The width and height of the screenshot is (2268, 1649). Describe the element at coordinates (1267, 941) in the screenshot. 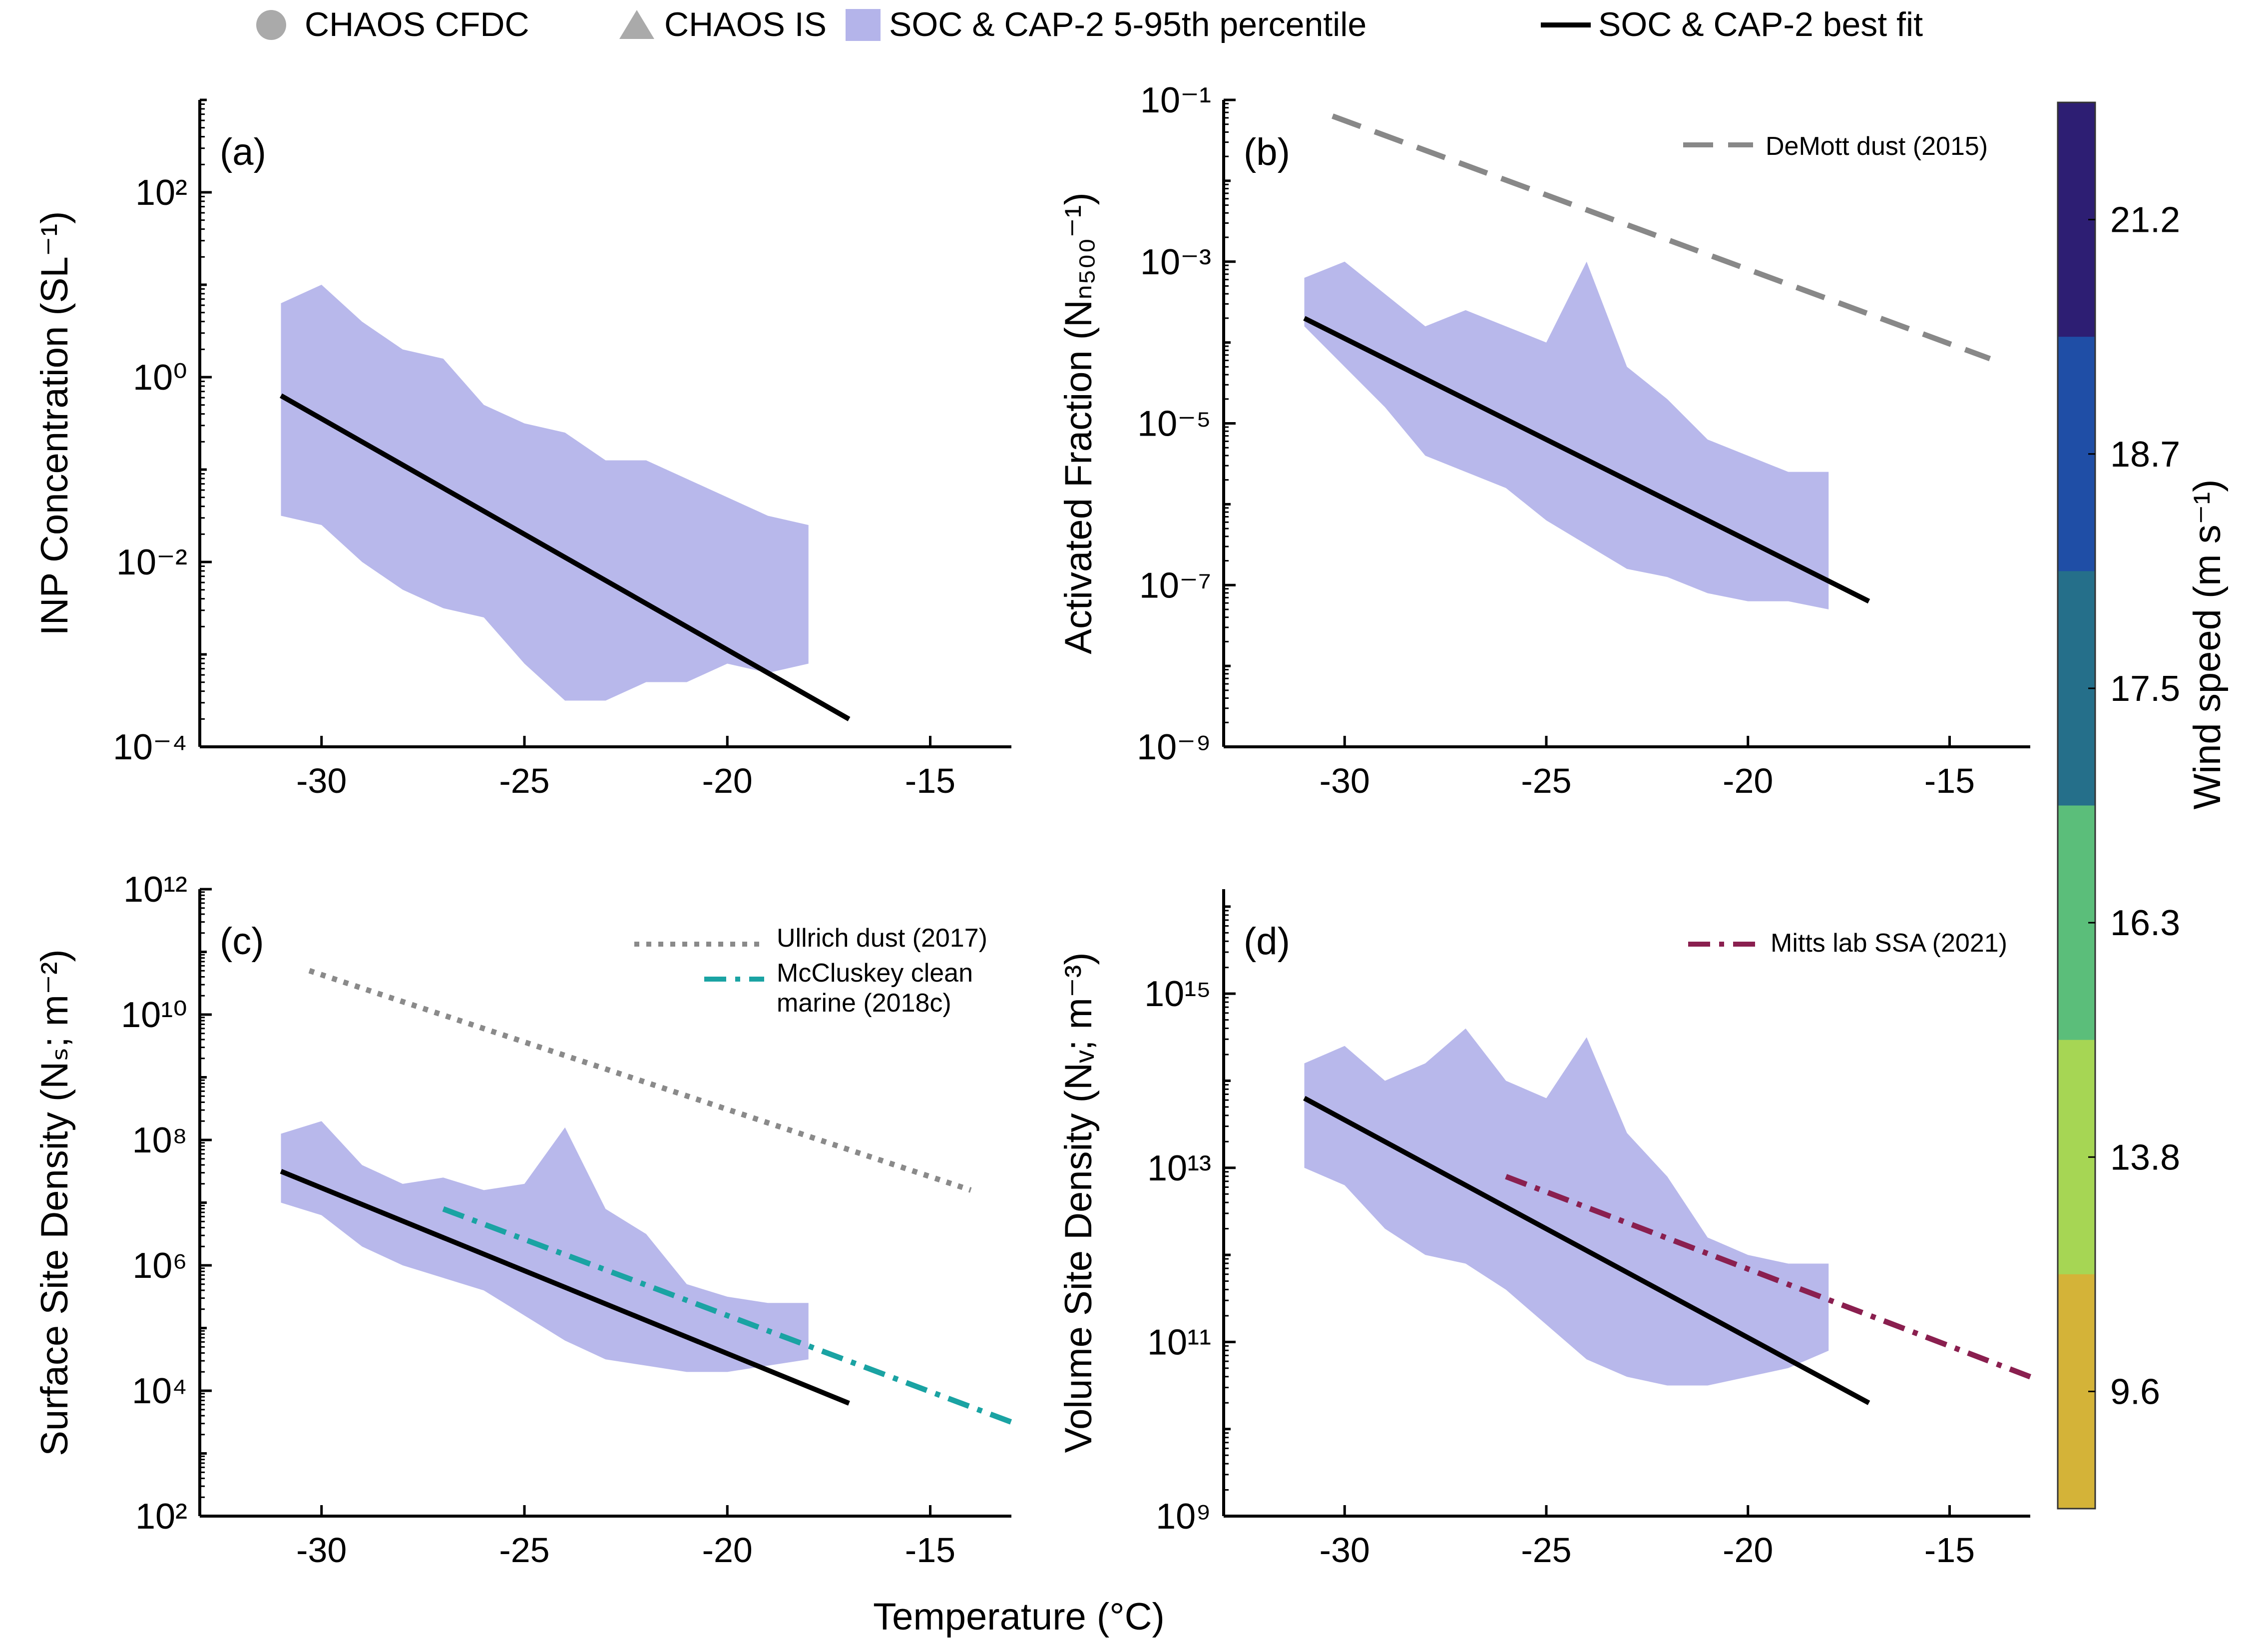

I see `panel-label: (d)` at that location.